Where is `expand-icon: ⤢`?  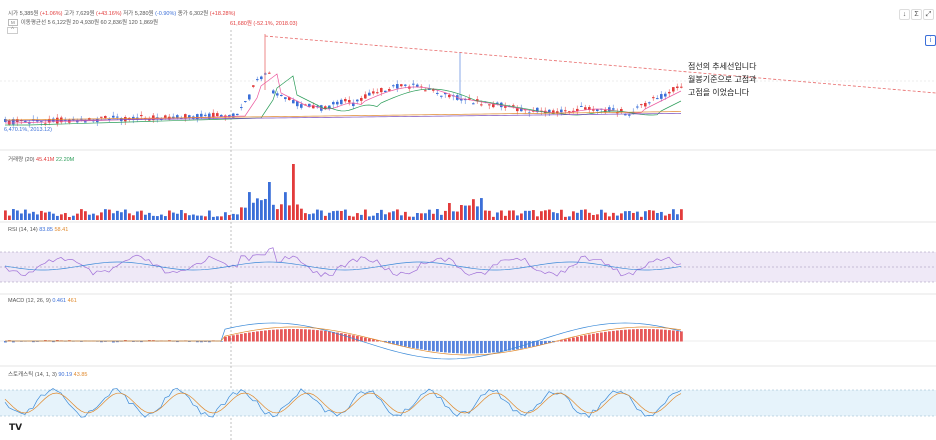
expand-icon: ⤢ is located at coordinates (928, 14).